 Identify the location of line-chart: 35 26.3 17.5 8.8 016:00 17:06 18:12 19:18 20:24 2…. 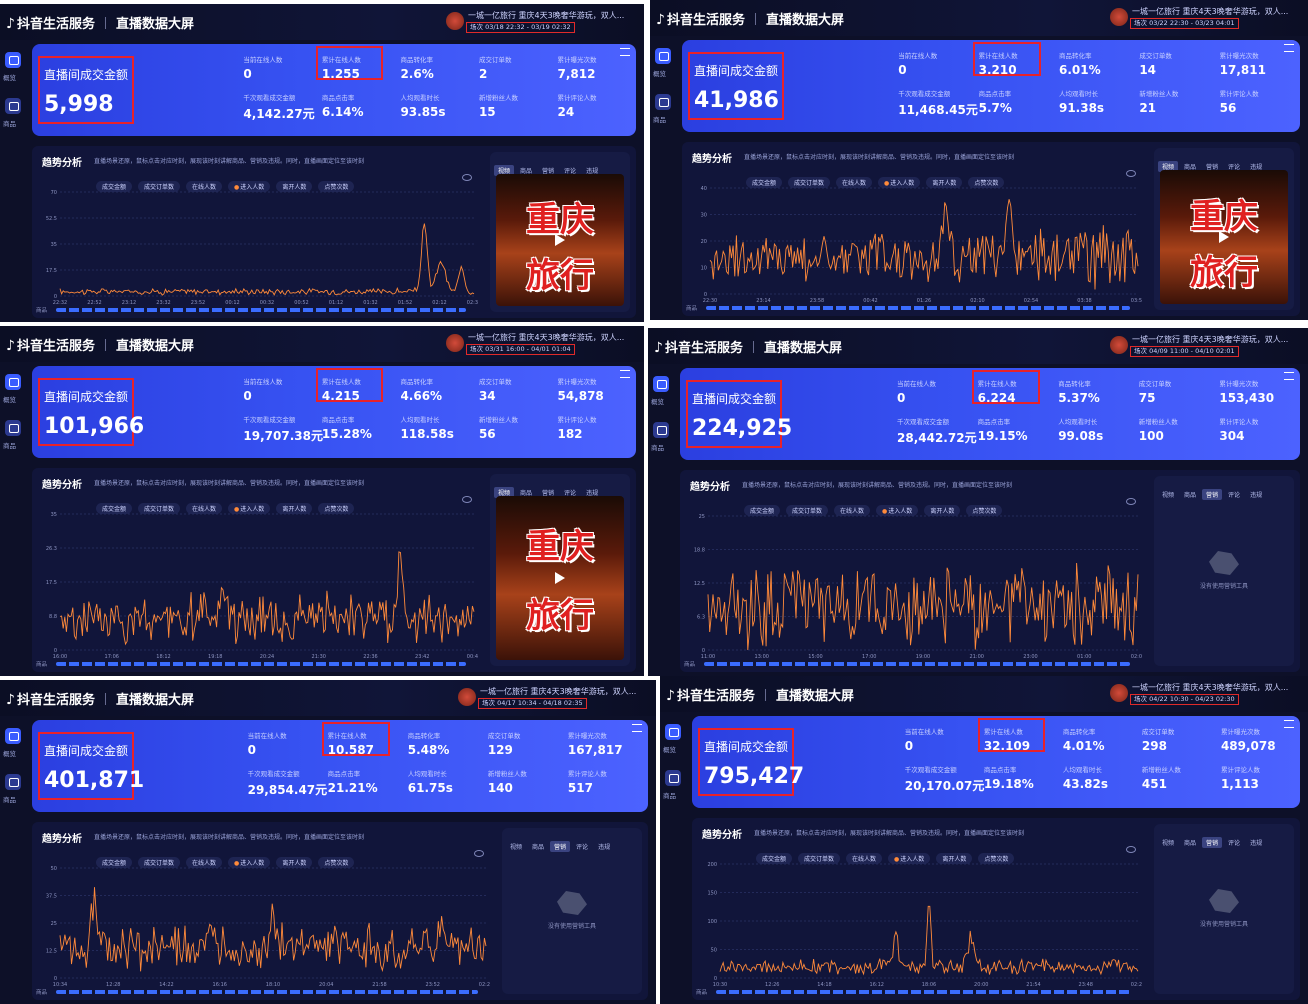
(258, 588).